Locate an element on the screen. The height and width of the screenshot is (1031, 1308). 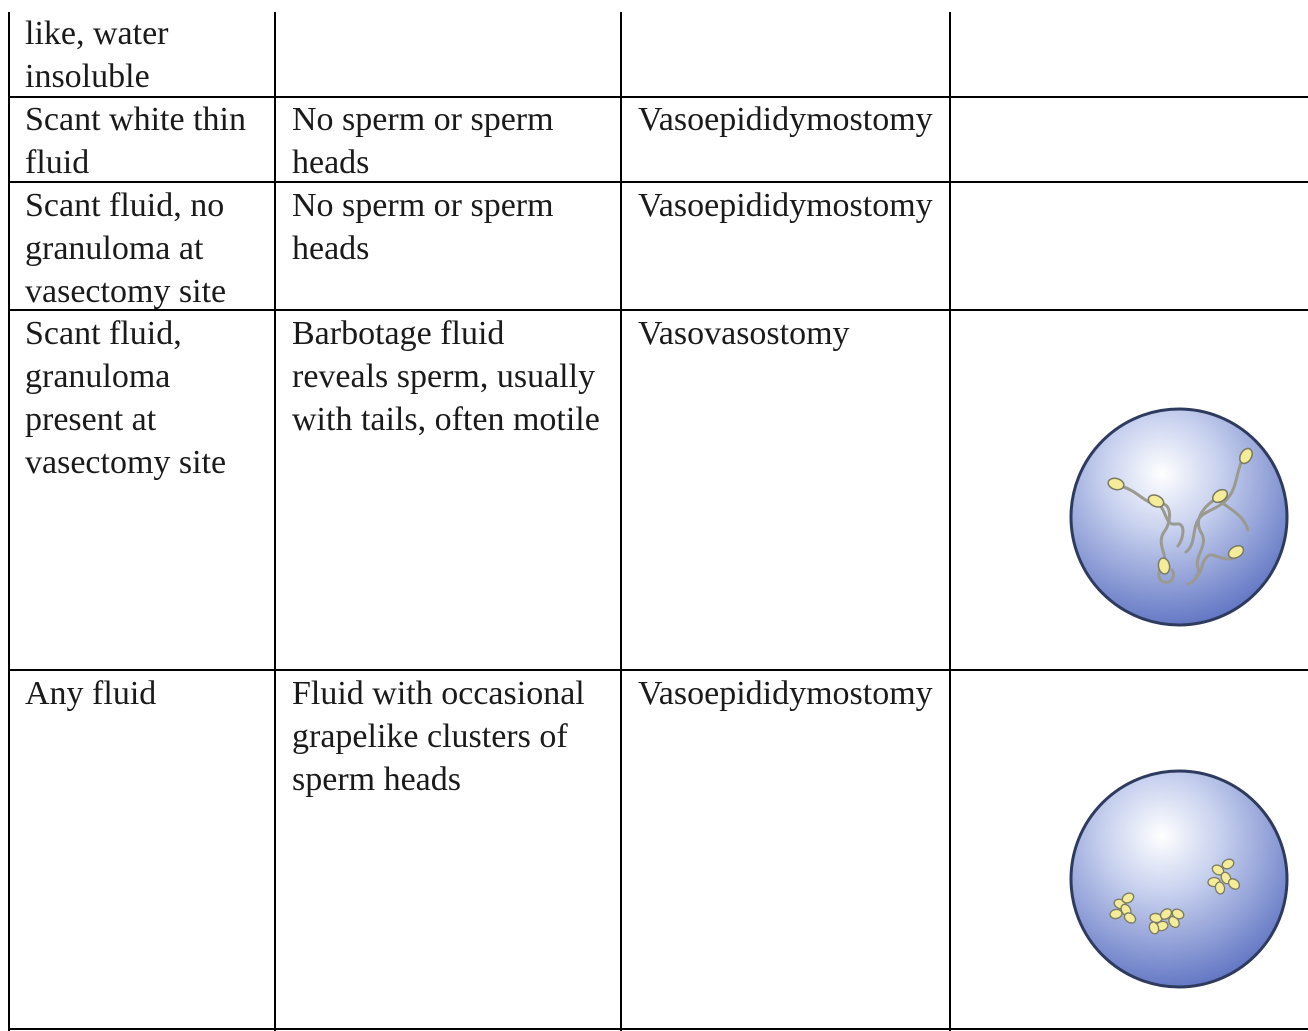
table-cell-procedure: Vasovasostomy is located at coordinates (744, 333).